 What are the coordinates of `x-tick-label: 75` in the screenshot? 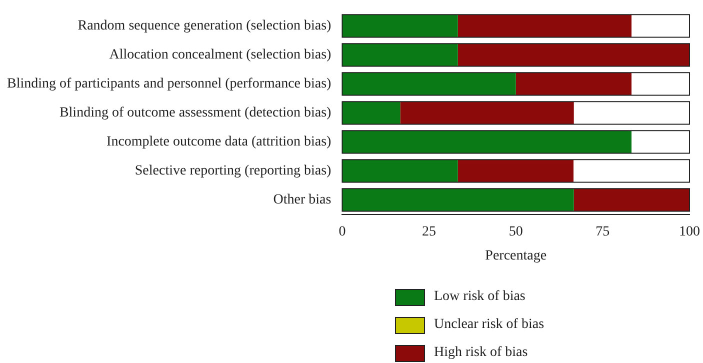 It's located at (603, 232).